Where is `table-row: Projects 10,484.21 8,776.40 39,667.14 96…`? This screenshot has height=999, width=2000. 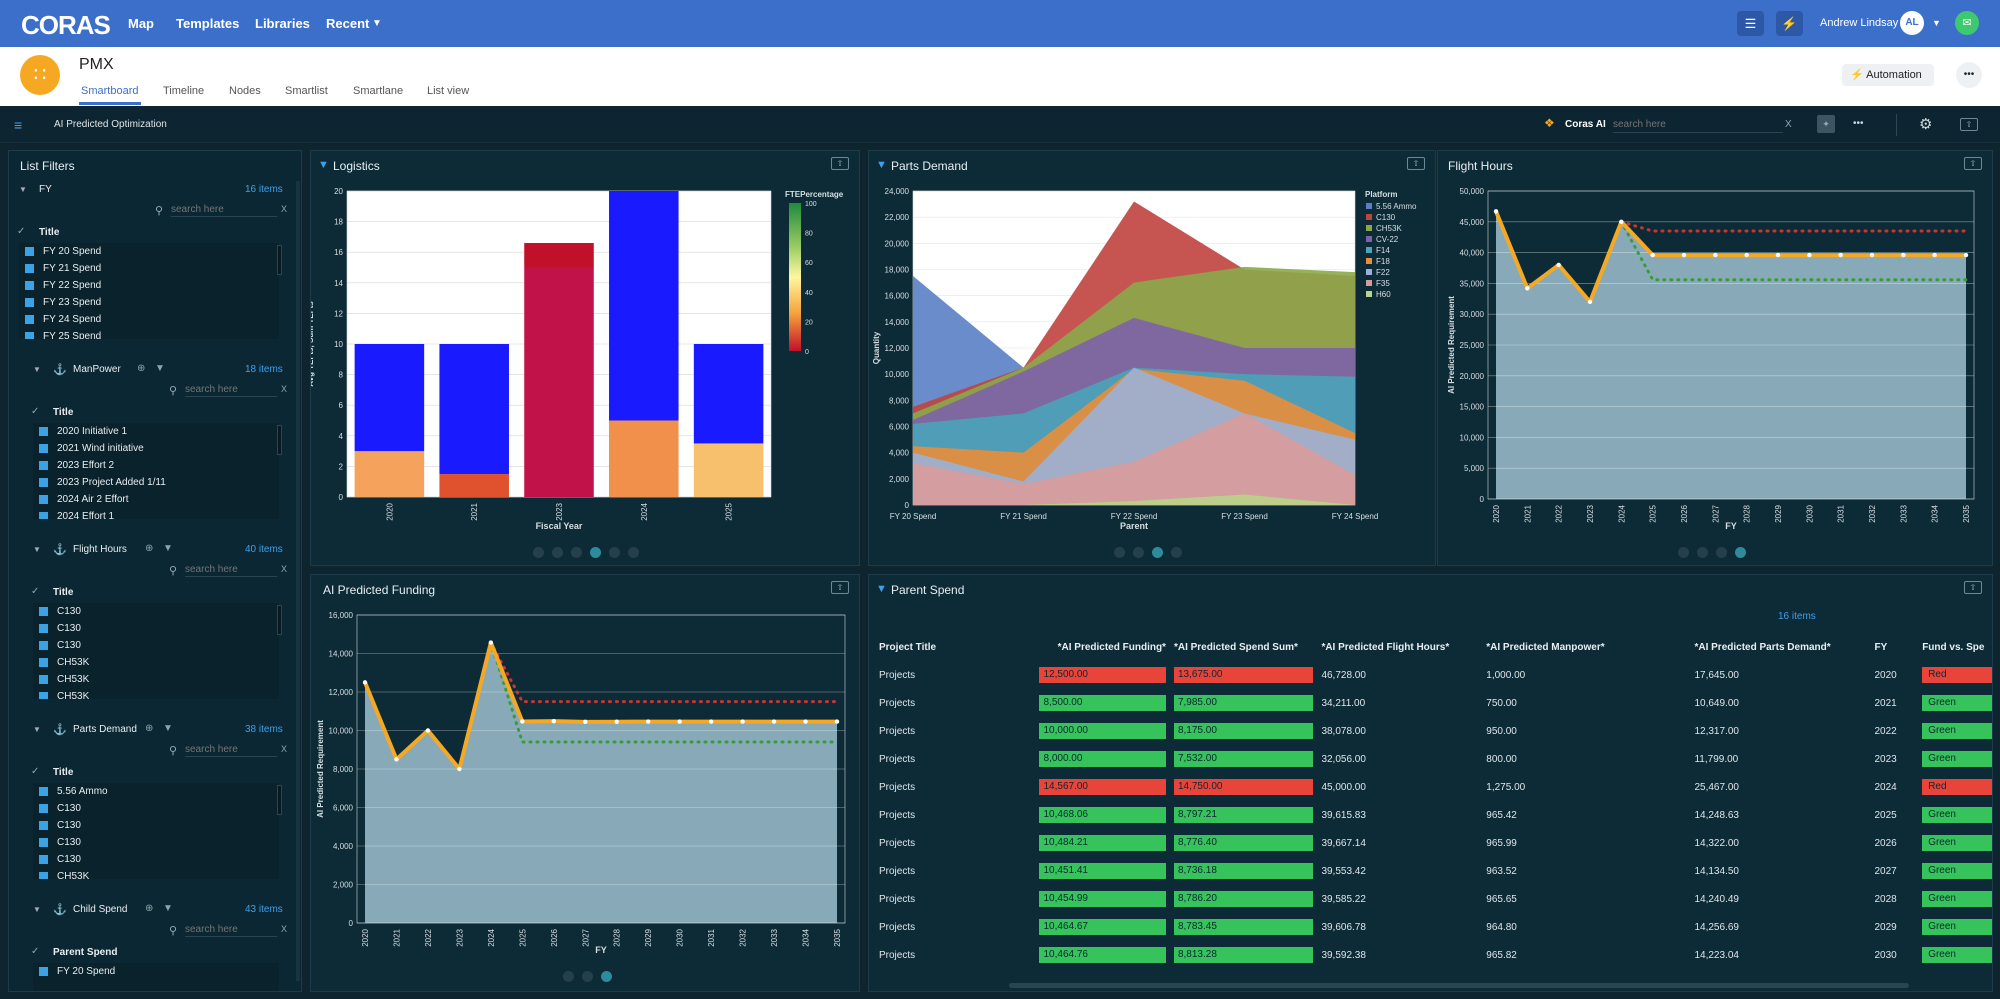 table-row: Projects 10,484.21 8,776.40 39,667.14 96… is located at coordinates (1433, 843).